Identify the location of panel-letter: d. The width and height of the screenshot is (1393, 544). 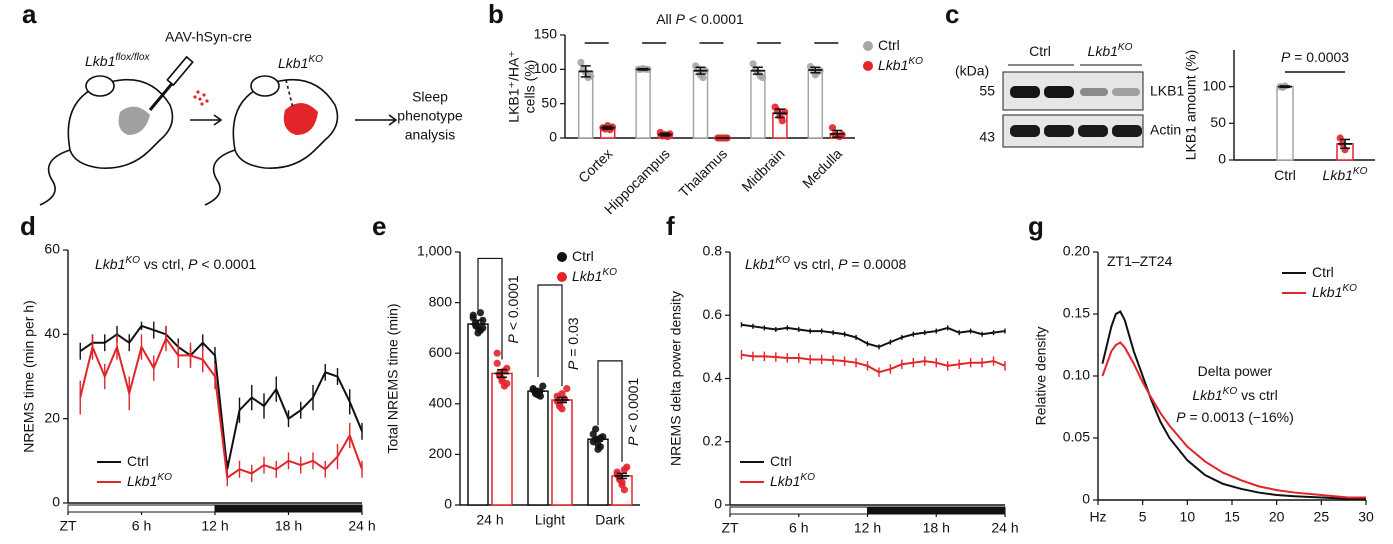
(28, 226).